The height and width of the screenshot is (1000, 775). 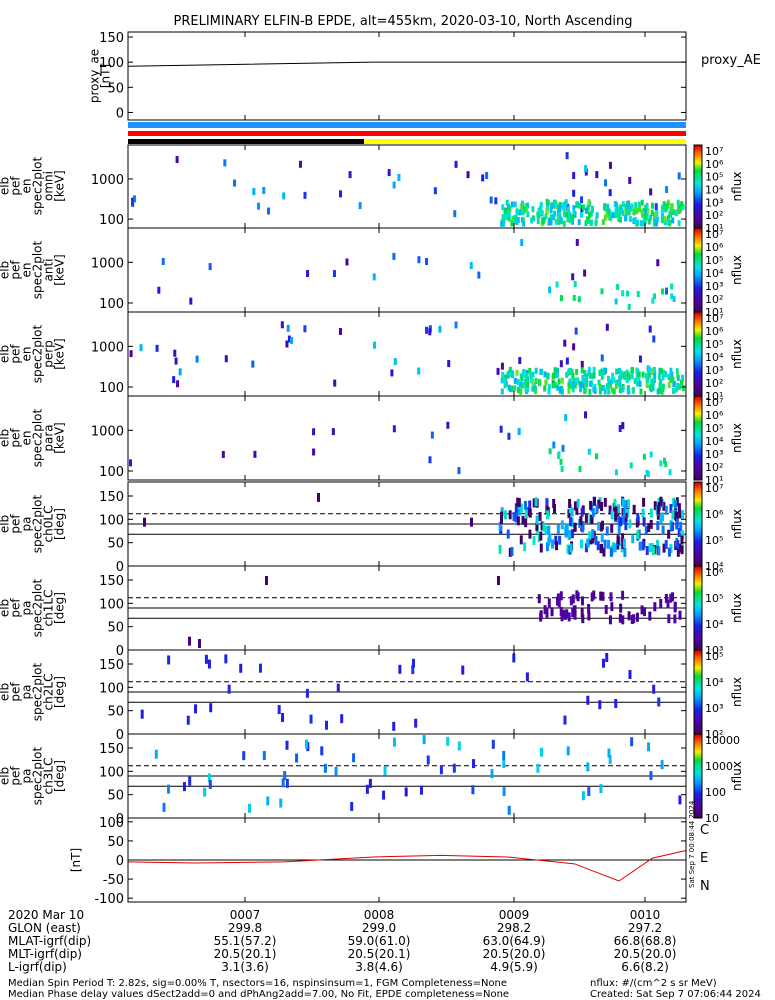 I want to click on footer-units: nflux: #/(cm^2 s sr MeV), so click(x=653, y=983).